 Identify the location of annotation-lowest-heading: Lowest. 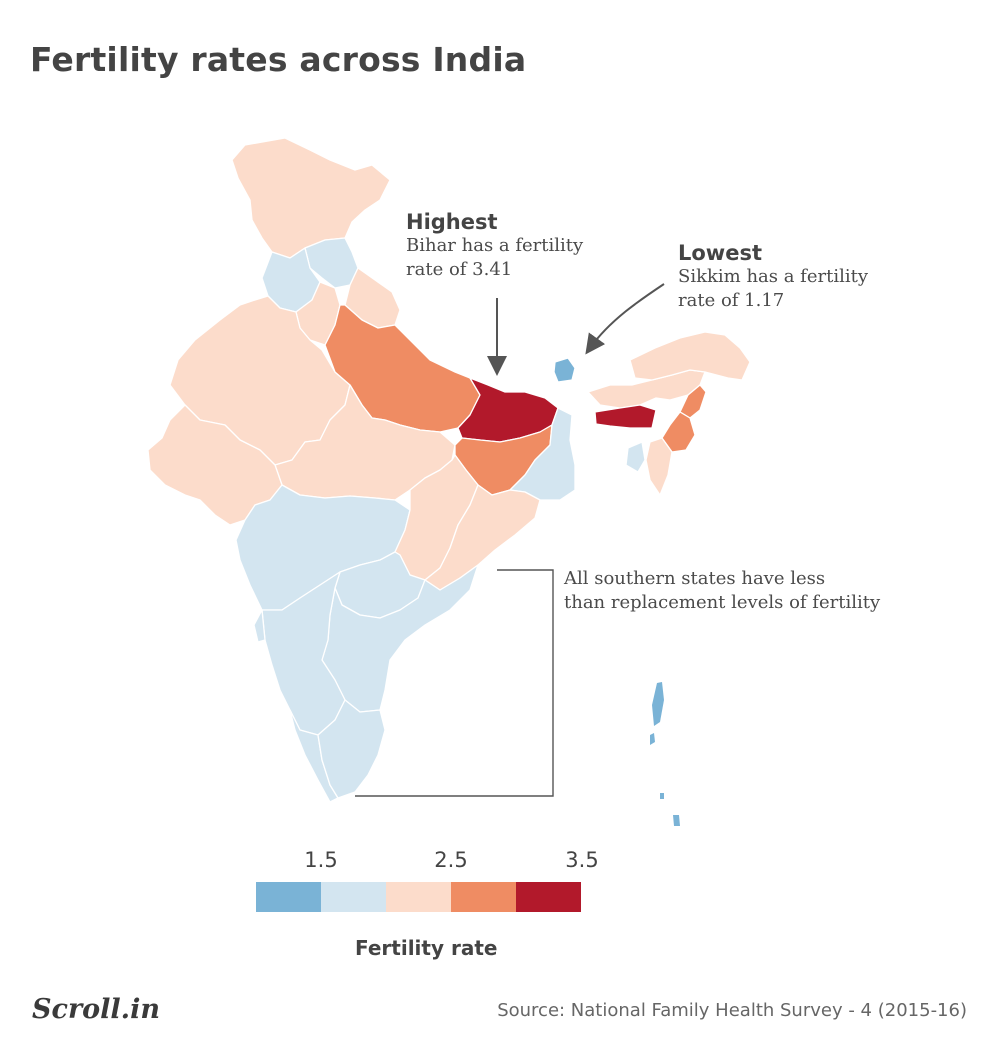
(720, 253).